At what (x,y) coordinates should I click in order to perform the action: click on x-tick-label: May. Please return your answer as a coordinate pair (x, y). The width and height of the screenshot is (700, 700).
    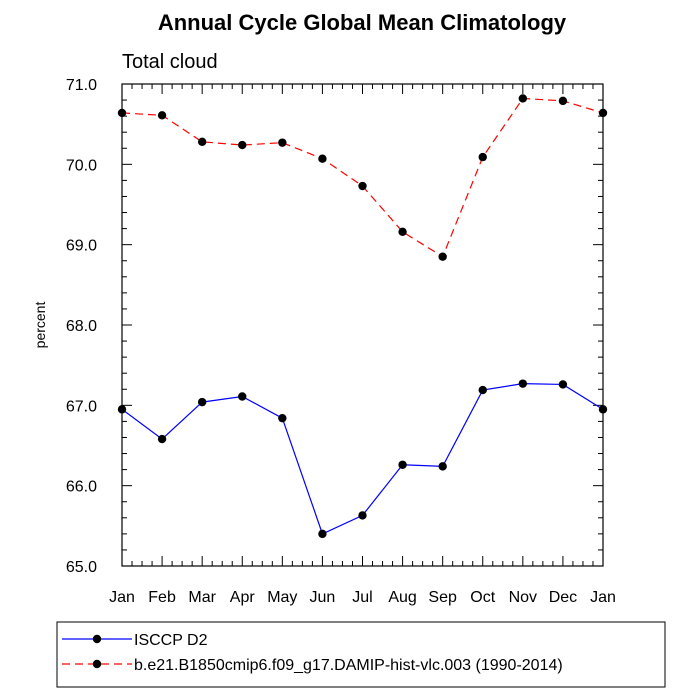
    Looking at the image, I should click on (282, 597).